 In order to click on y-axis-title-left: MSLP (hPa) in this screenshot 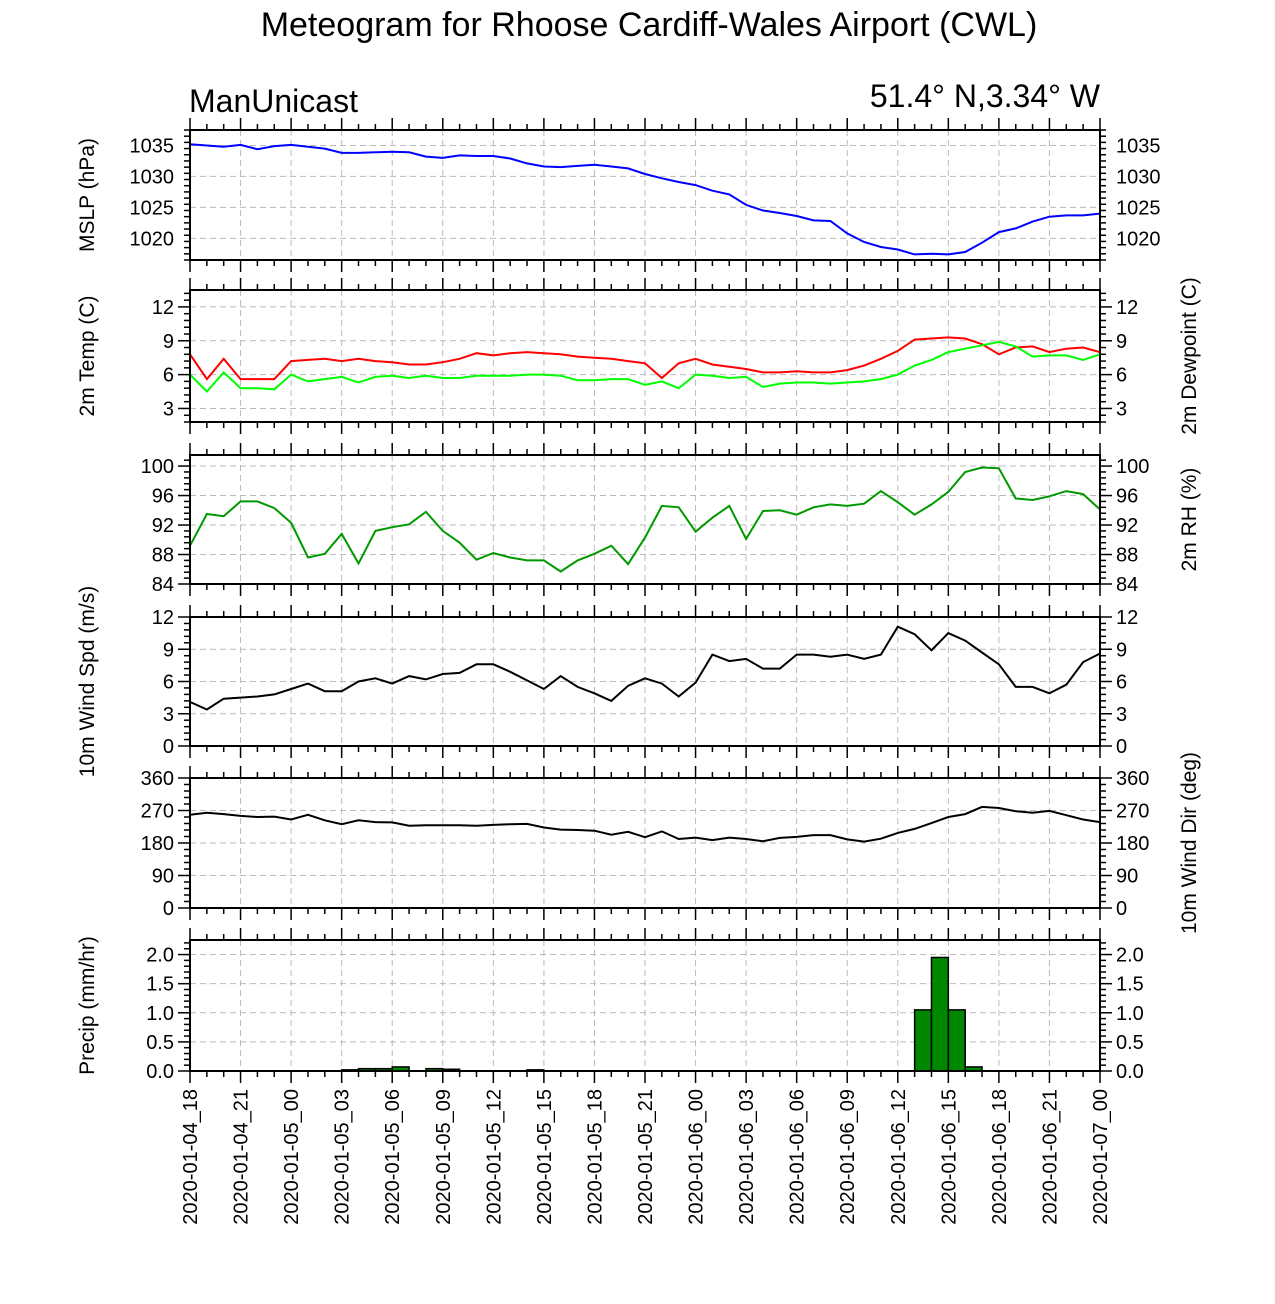, I will do `click(87, 195)`.